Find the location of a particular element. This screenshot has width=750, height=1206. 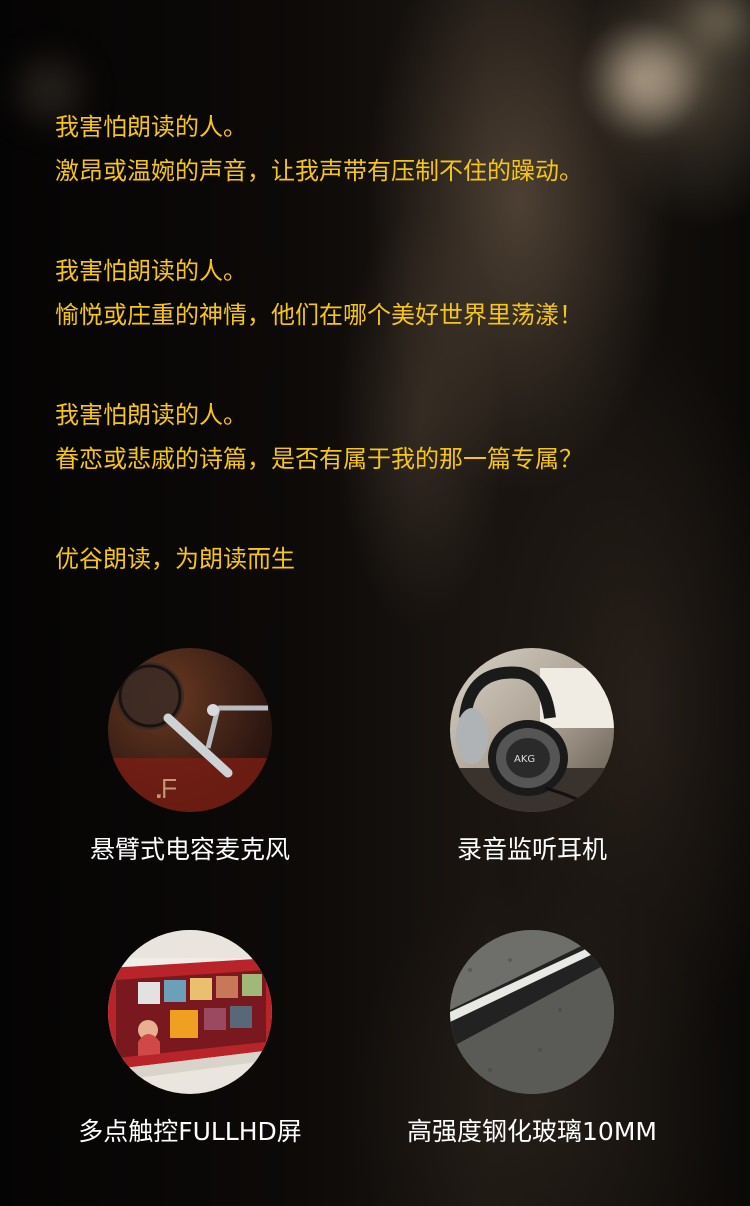

poem-stanza: 我害怕朗读的人。 愉悦或庄重的神情，他们在哪个美好世界里荡漾！ is located at coordinates (385, 293).